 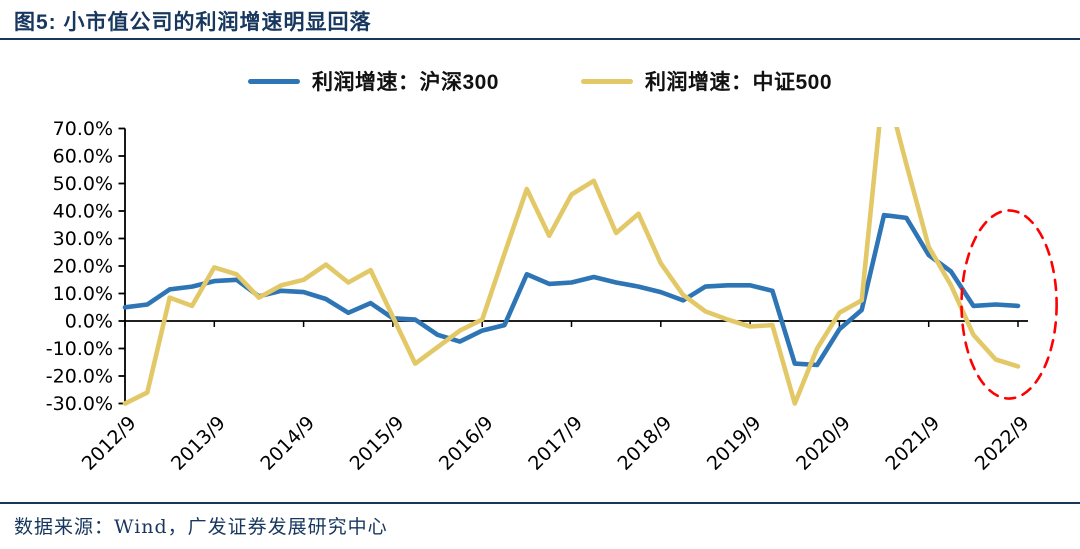 What do you see at coordinates (555, 443) in the screenshot?
I see `x-axis-tick-label: 2017/9` at bounding box center [555, 443].